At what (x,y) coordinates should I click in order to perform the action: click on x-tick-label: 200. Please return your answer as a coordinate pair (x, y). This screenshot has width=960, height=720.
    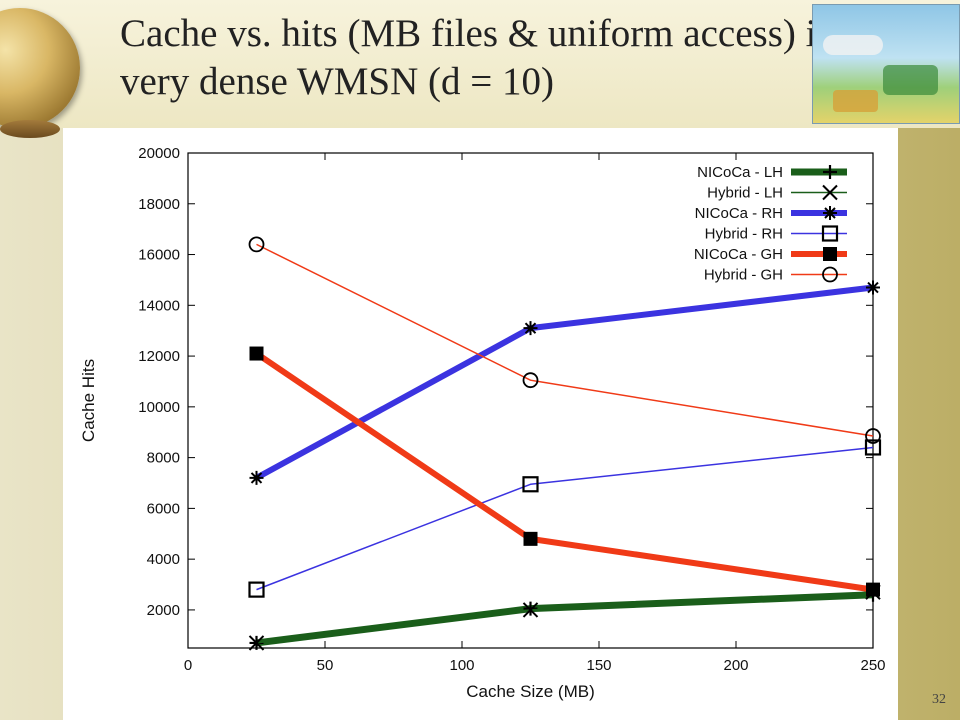
    Looking at the image, I should click on (735, 665).